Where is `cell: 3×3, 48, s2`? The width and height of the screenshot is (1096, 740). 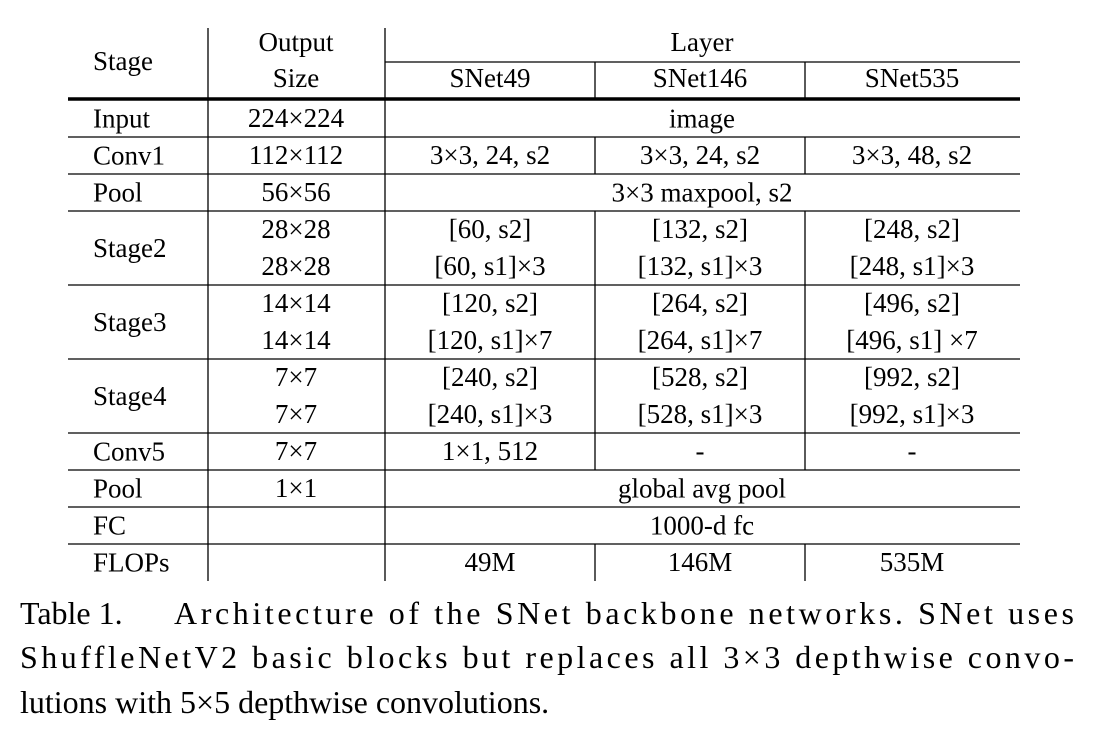 cell: 3×3, 48, s2 is located at coordinates (912, 155).